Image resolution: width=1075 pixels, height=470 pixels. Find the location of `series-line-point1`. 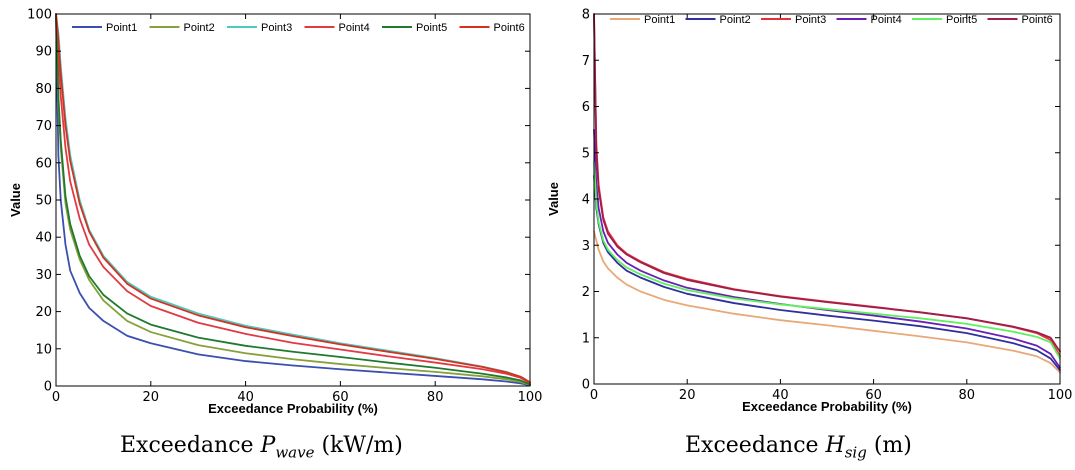

series-line-point1 is located at coordinates (827, 302).